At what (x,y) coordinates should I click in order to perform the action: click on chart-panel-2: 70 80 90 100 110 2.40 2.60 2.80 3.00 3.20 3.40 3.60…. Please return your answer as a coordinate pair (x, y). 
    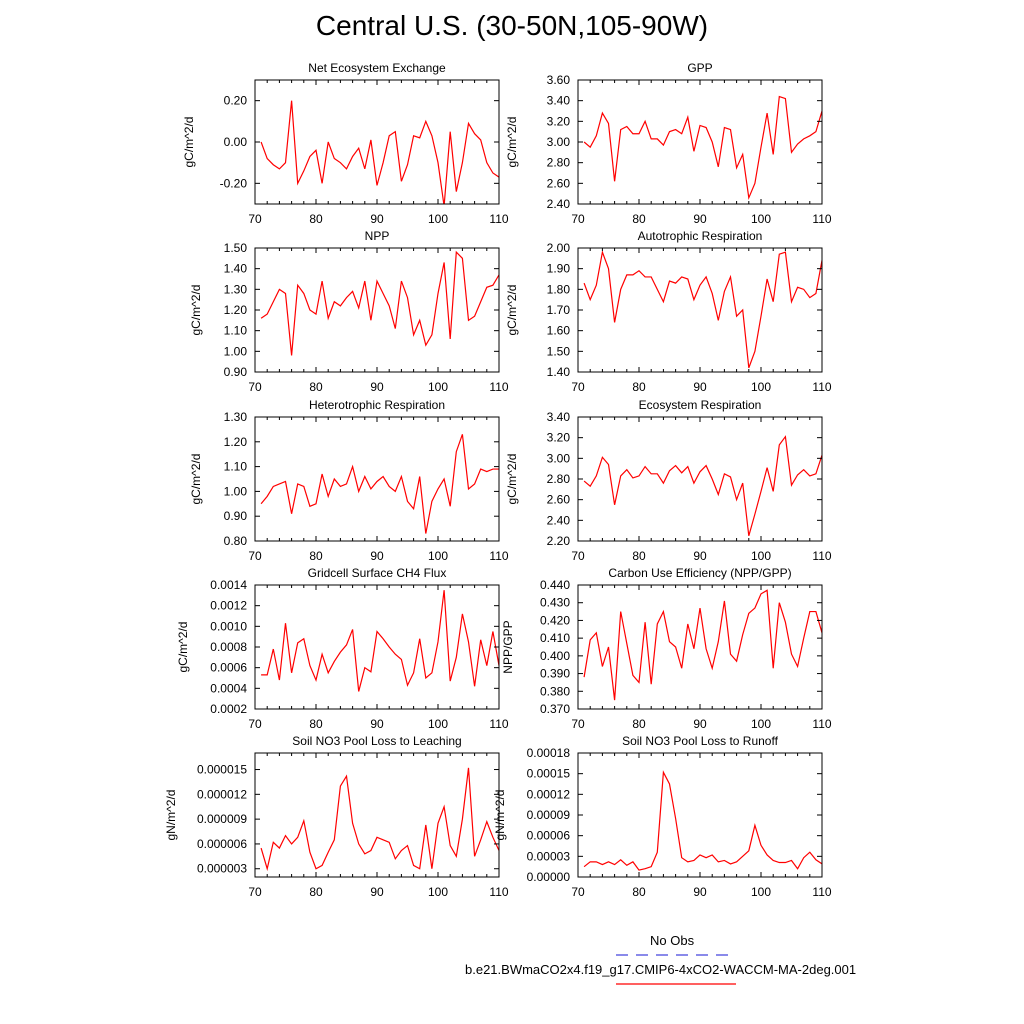
    Looking at the image, I should click on (668, 143).